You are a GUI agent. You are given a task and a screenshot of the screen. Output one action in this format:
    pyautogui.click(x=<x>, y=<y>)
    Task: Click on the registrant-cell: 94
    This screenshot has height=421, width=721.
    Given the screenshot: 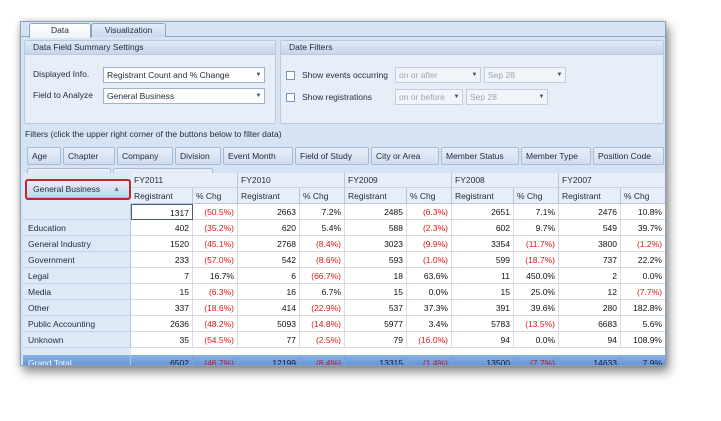 What is the action you would take?
    pyautogui.click(x=483, y=340)
    